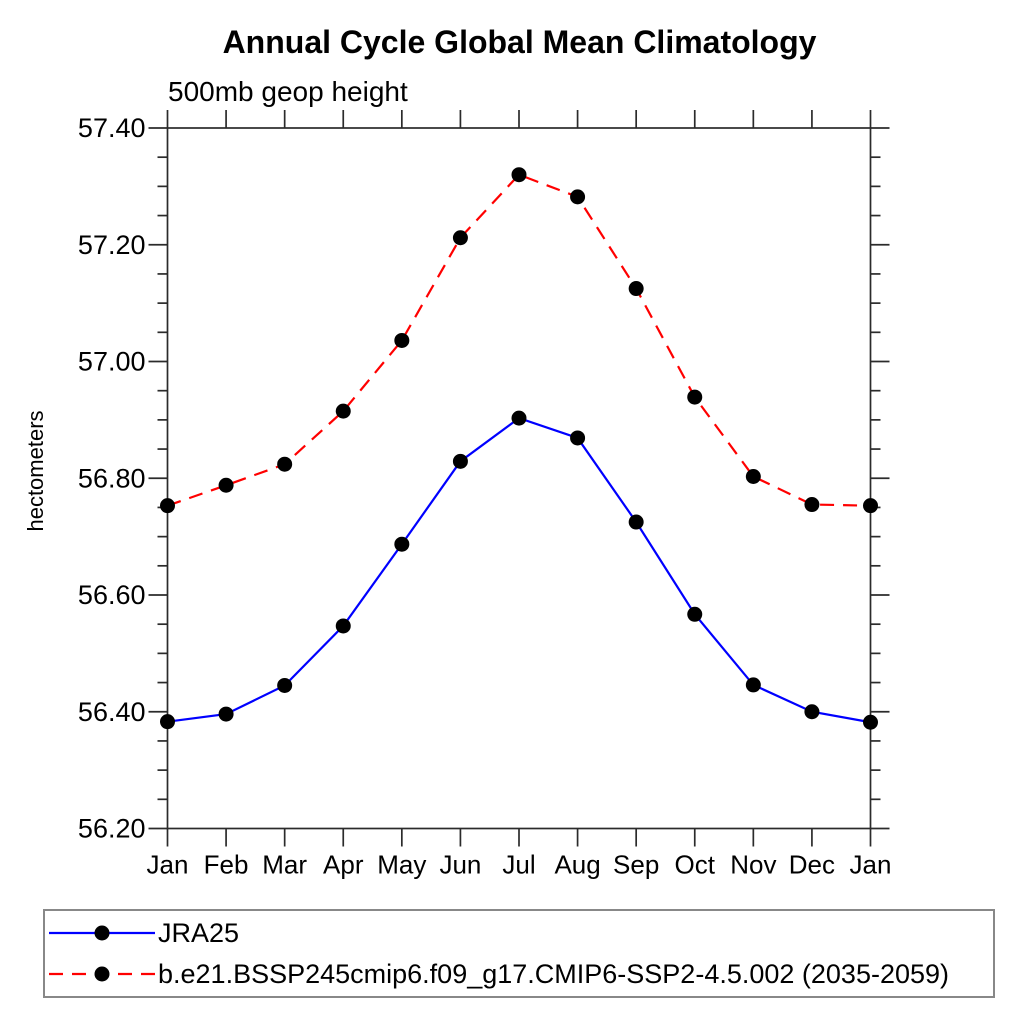 The image size is (1024, 1024). Describe the element at coordinates (519, 42) in the screenshot. I see `chart-title: Annual Cycle Global Mean Climatology` at that location.